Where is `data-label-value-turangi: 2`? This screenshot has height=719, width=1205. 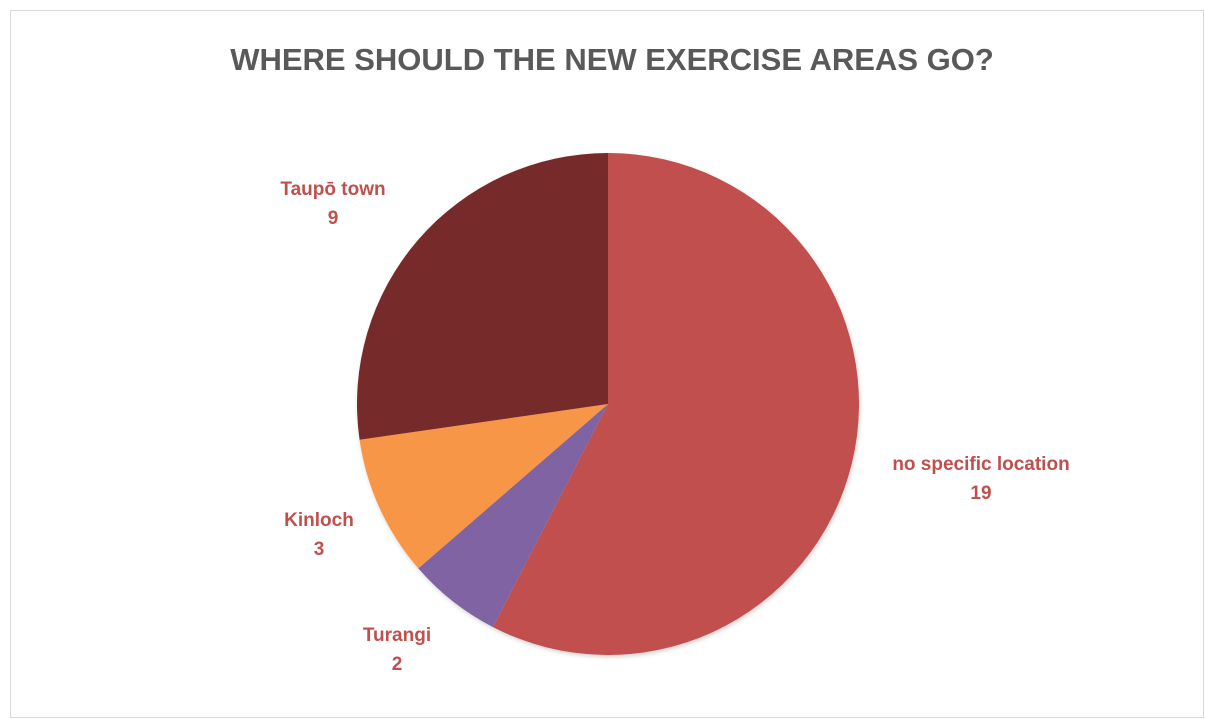
data-label-value-turangi: 2 is located at coordinates (397, 664).